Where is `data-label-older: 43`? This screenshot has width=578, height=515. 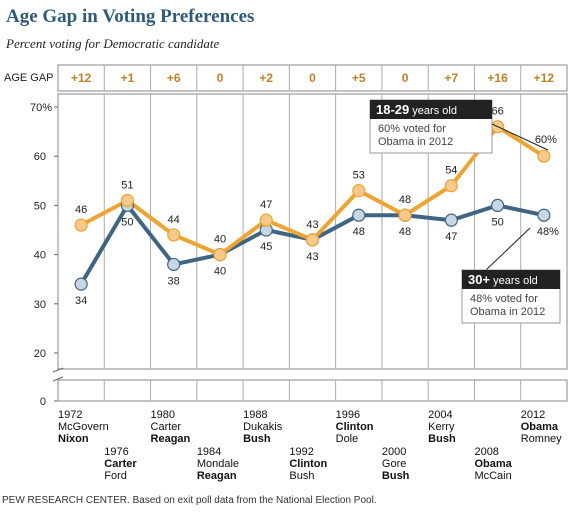
data-label-older: 43 is located at coordinates (312, 257).